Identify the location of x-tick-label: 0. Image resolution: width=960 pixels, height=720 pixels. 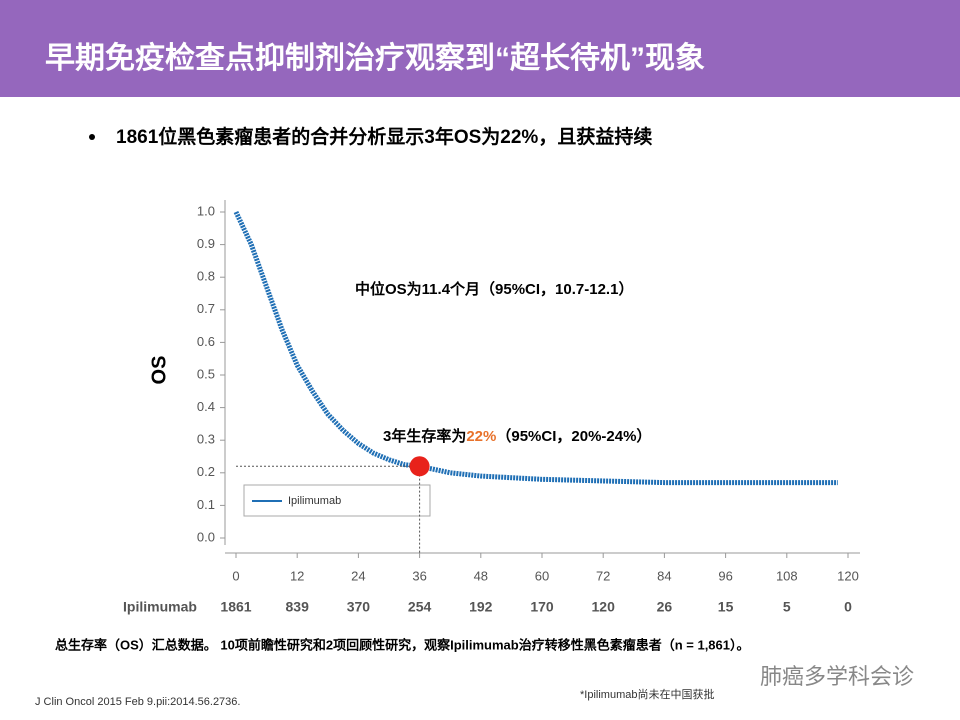
(235, 575).